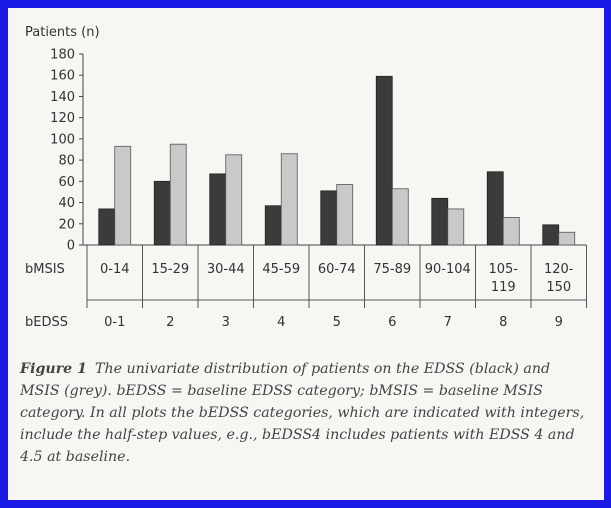 The image size is (611, 508). I want to click on x-tick-label-bmsis: 120-, so click(559, 269).